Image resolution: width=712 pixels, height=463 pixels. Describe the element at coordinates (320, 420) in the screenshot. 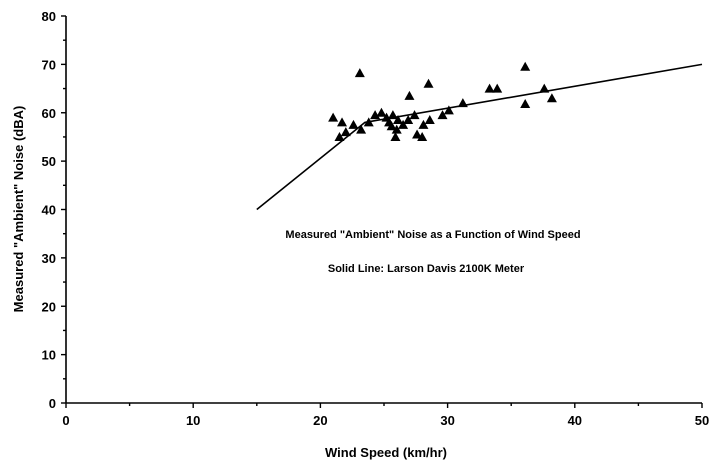

I see `x-tick-label-20: 20` at that location.